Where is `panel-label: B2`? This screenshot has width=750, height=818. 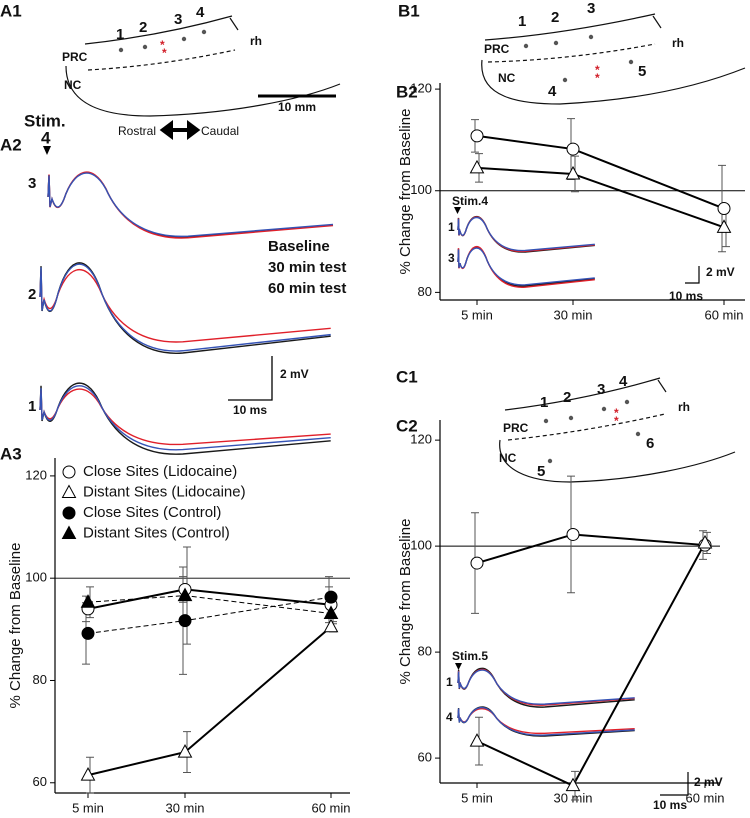
panel-label: B2 is located at coordinates (407, 91).